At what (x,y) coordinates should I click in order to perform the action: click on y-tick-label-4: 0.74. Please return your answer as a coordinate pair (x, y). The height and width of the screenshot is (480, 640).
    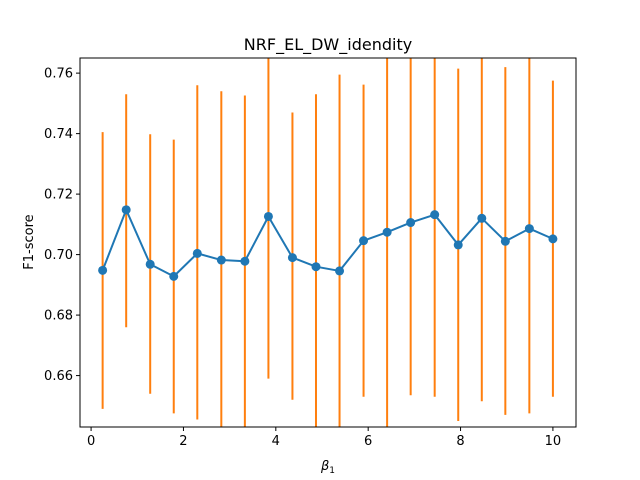
    Looking at the image, I should click on (58, 134).